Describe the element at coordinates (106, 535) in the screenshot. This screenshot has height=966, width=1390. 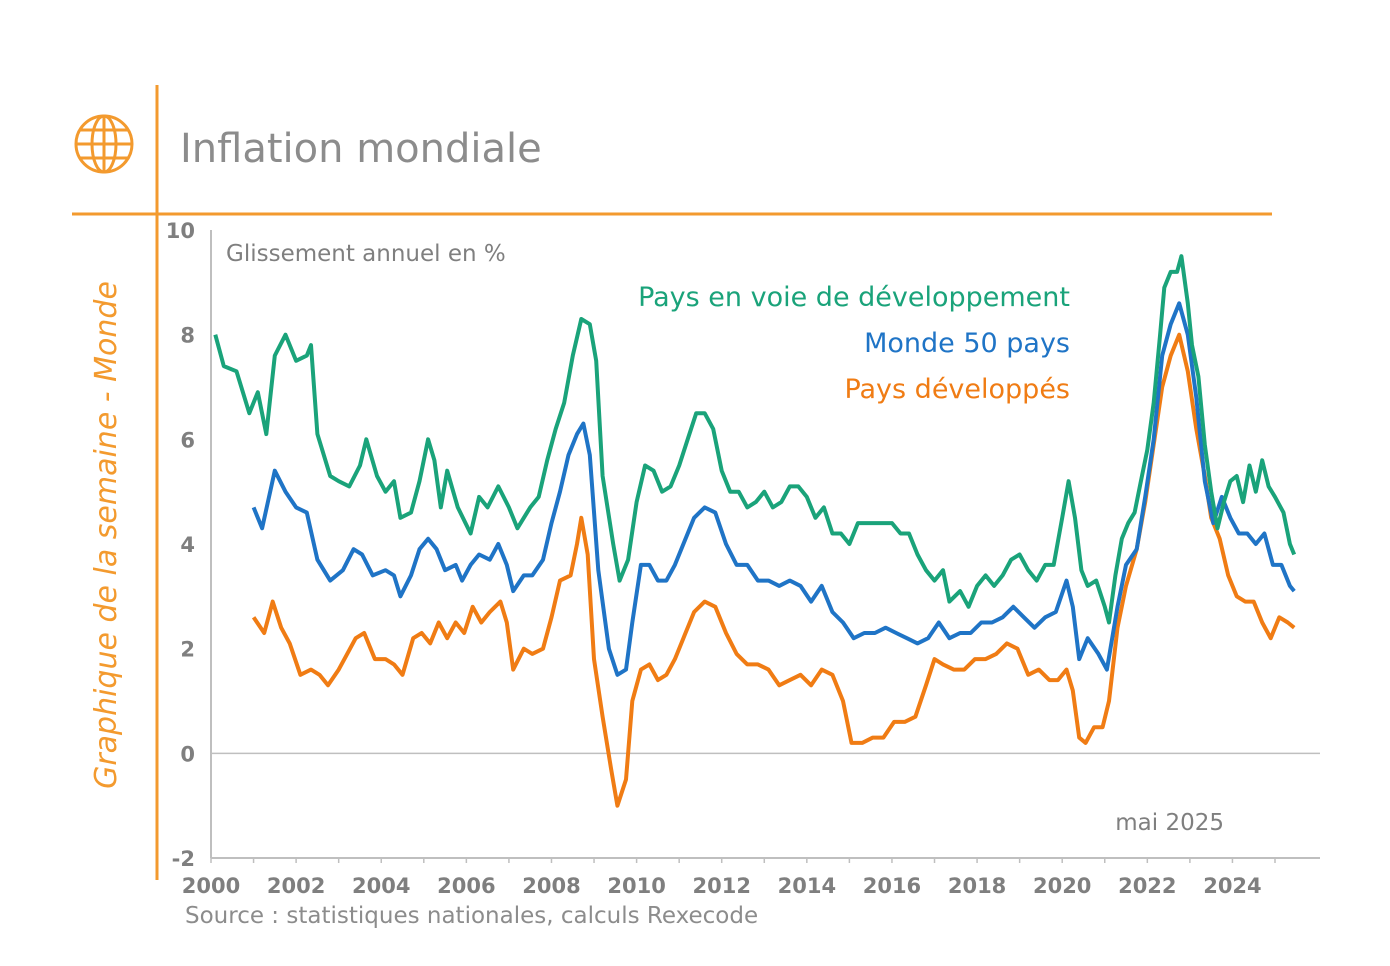
I see `side-label: Graphique de la semaine - Monde` at that location.